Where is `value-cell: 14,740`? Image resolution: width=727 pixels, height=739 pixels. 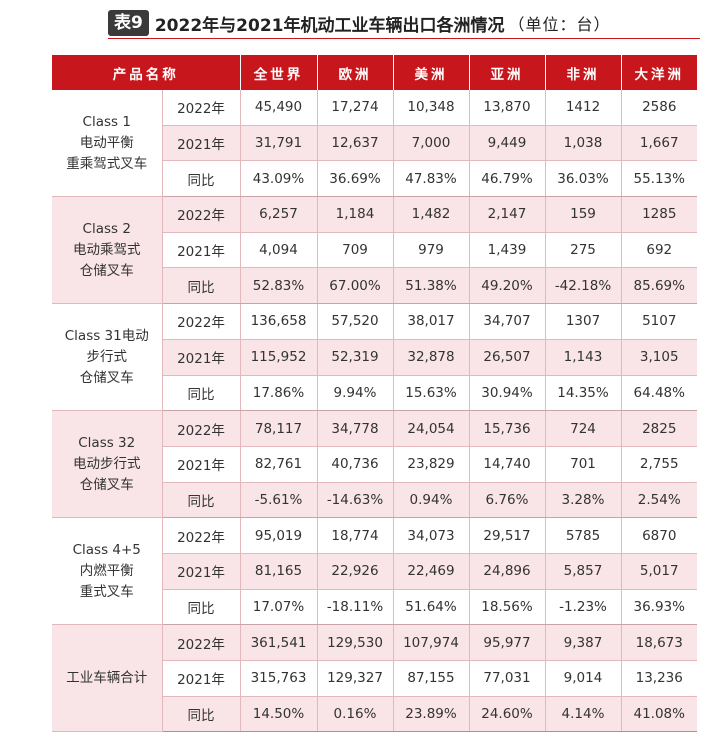
value-cell: 14,740 is located at coordinates (507, 464).